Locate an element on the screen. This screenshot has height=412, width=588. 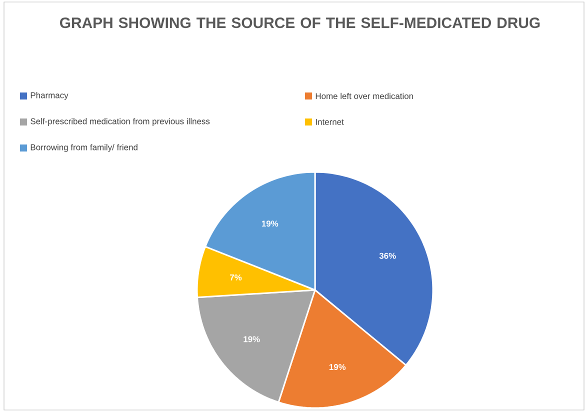
legend-label: Borrowing from family/ friend is located at coordinates (84, 148).